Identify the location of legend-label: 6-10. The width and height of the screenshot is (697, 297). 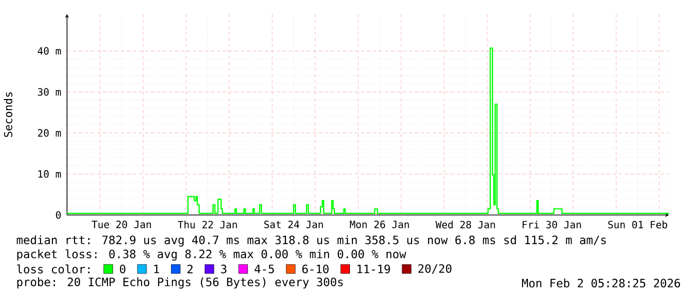
(315, 269).